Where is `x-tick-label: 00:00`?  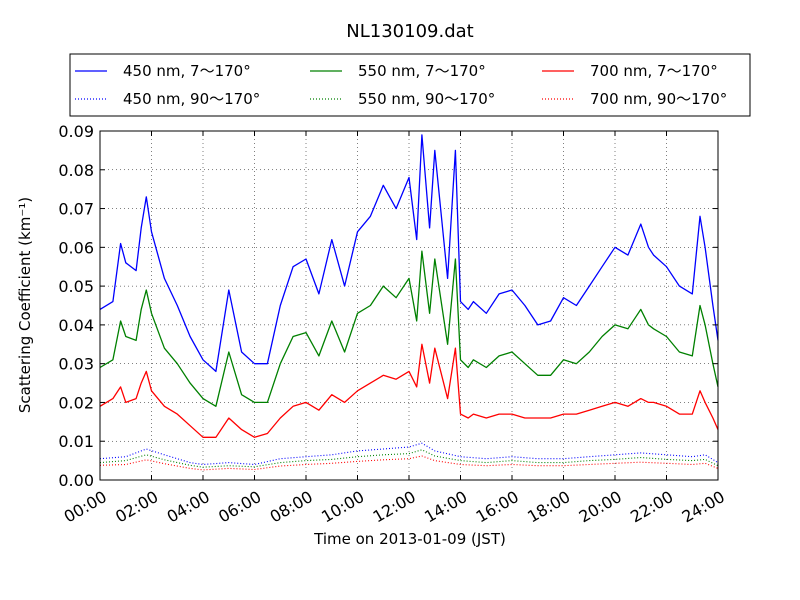 x-tick-label: 00:00 is located at coordinates (85, 507).